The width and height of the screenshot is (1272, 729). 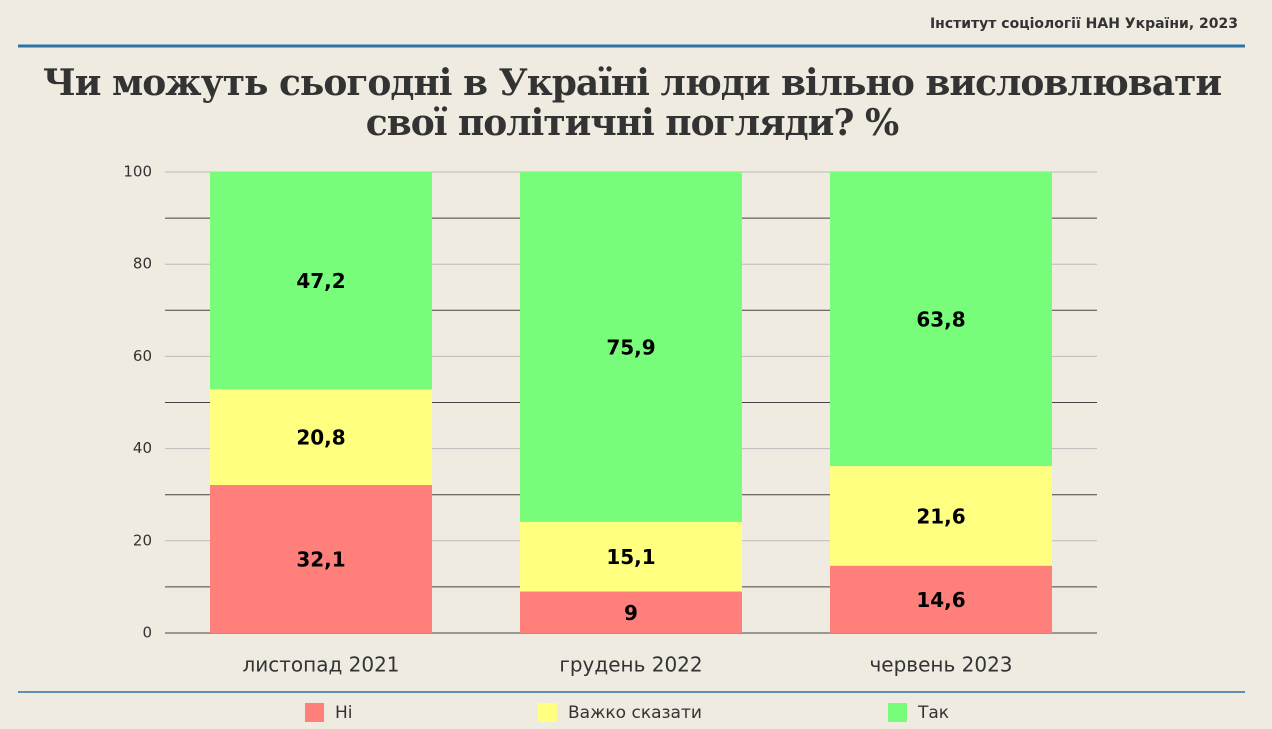 I want to click on data-label: 9, so click(x=631, y=613).